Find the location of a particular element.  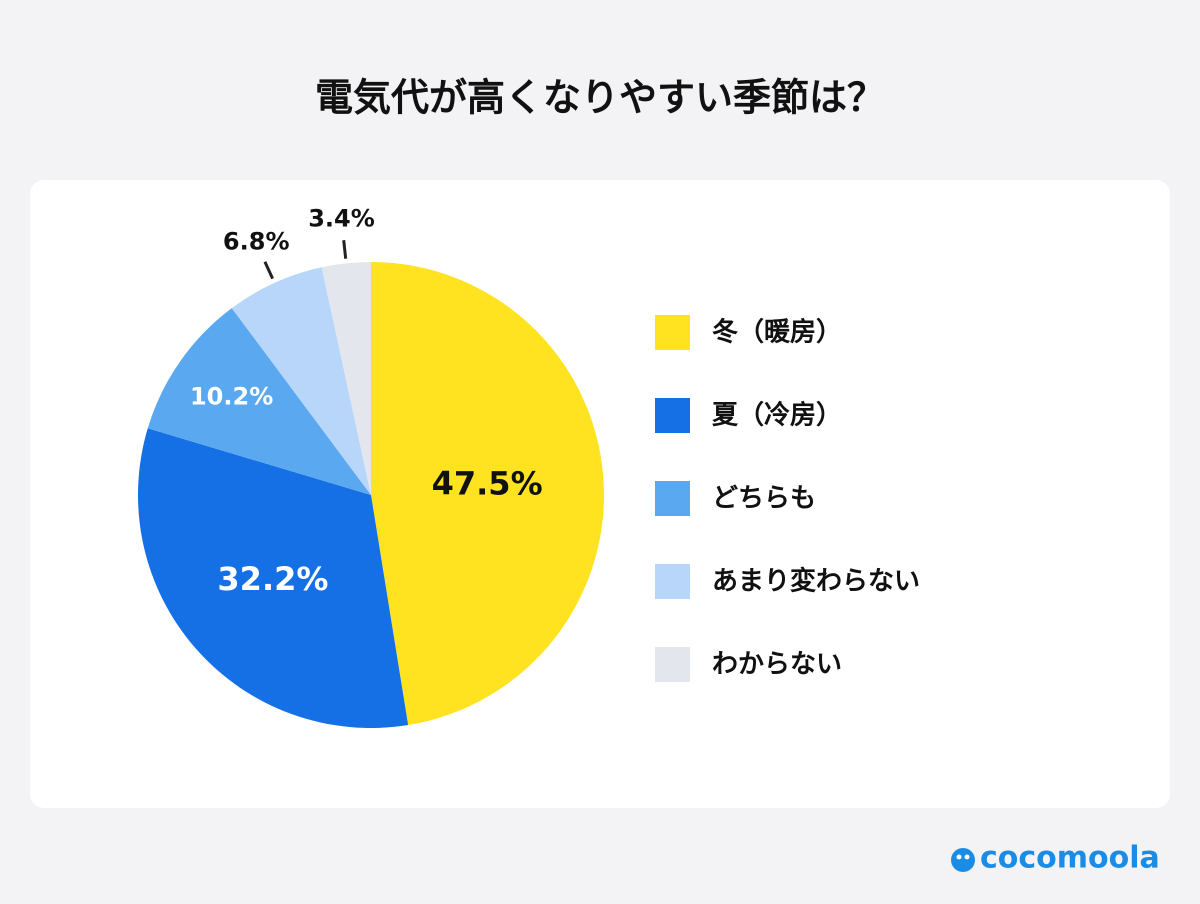

legend-label: あまり変わらない is located at coordinates (816, 581).